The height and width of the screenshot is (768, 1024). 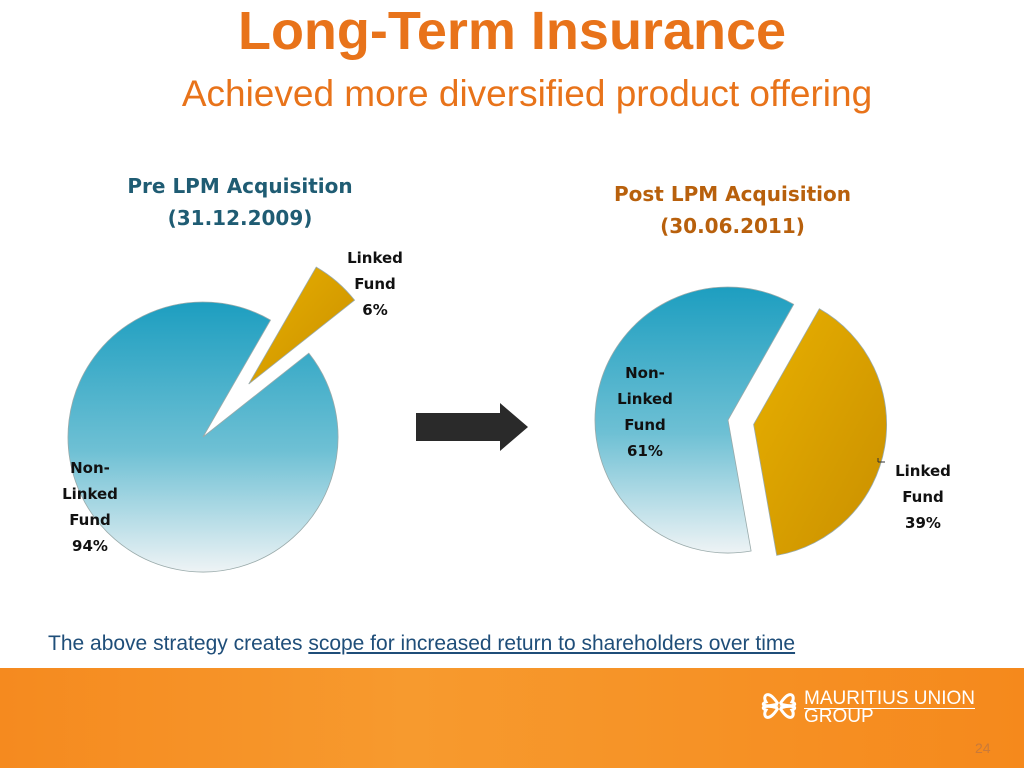 I want to click on label-value: 61%, so click(x=645, y=451).